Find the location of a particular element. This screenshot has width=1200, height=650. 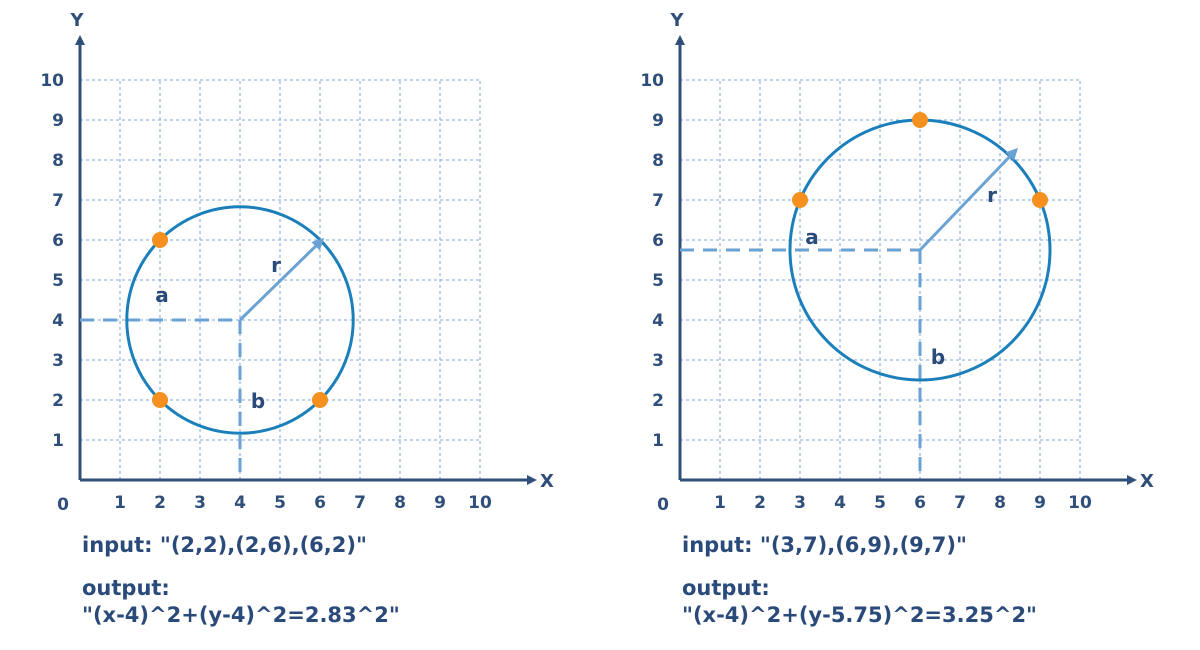

right-input-text: input: "(3,7),(6,9),(9,7)" is located at coordinates (824, 545).